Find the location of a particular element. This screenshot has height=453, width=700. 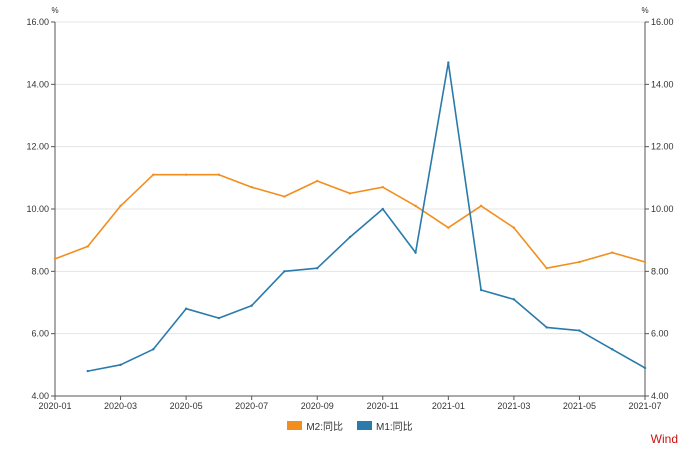

x-tick-label: 2020-03 is located at coordinates (120, 406).